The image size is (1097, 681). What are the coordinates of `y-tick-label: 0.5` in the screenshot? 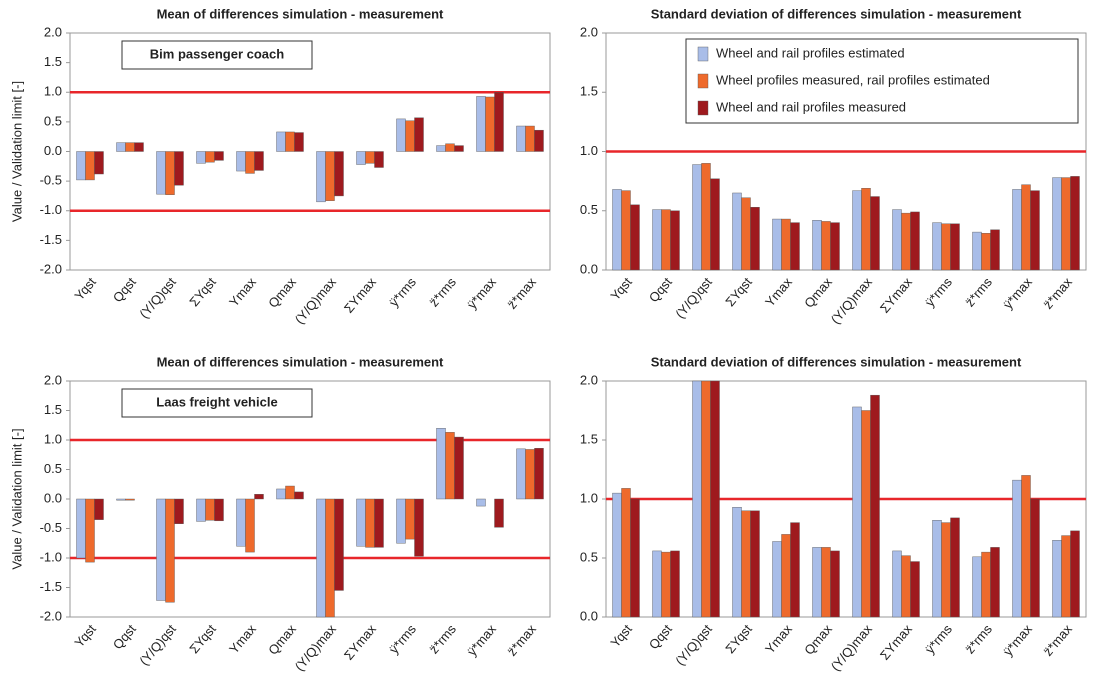 It's located at (589, 556).